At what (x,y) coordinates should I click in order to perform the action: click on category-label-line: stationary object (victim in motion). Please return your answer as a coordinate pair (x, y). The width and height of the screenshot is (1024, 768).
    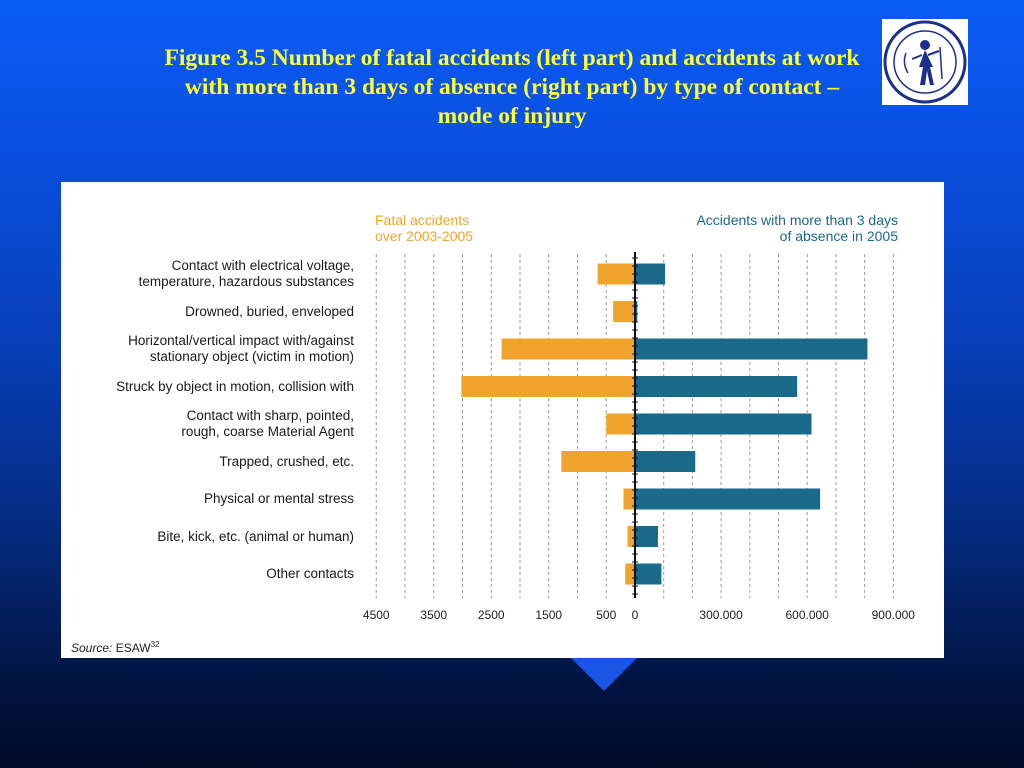
    Looking at the image, I should click on (251, 356).